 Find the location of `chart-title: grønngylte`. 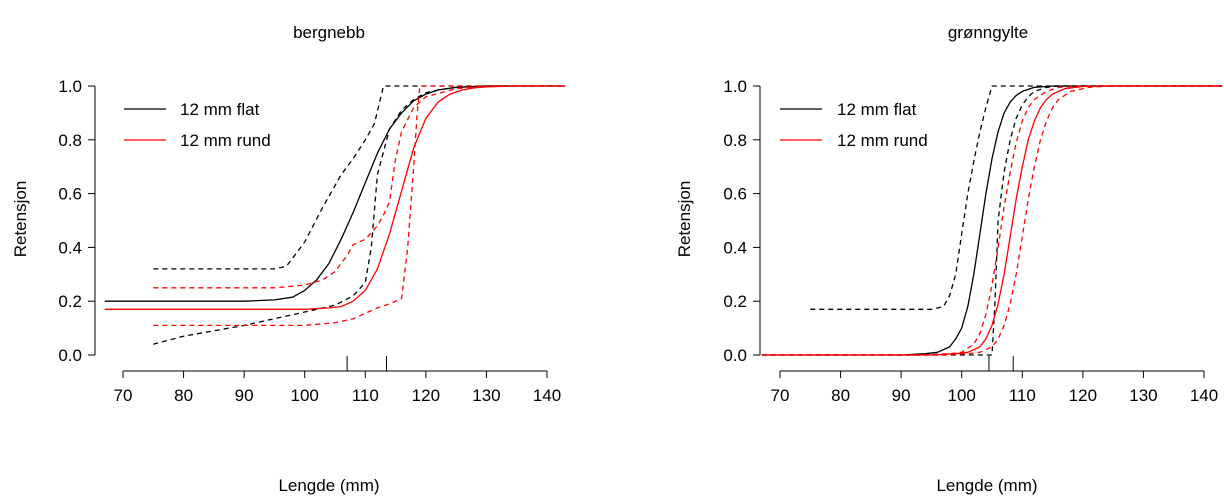

chart-title: grønngylte is located at coordinates (988, 32).